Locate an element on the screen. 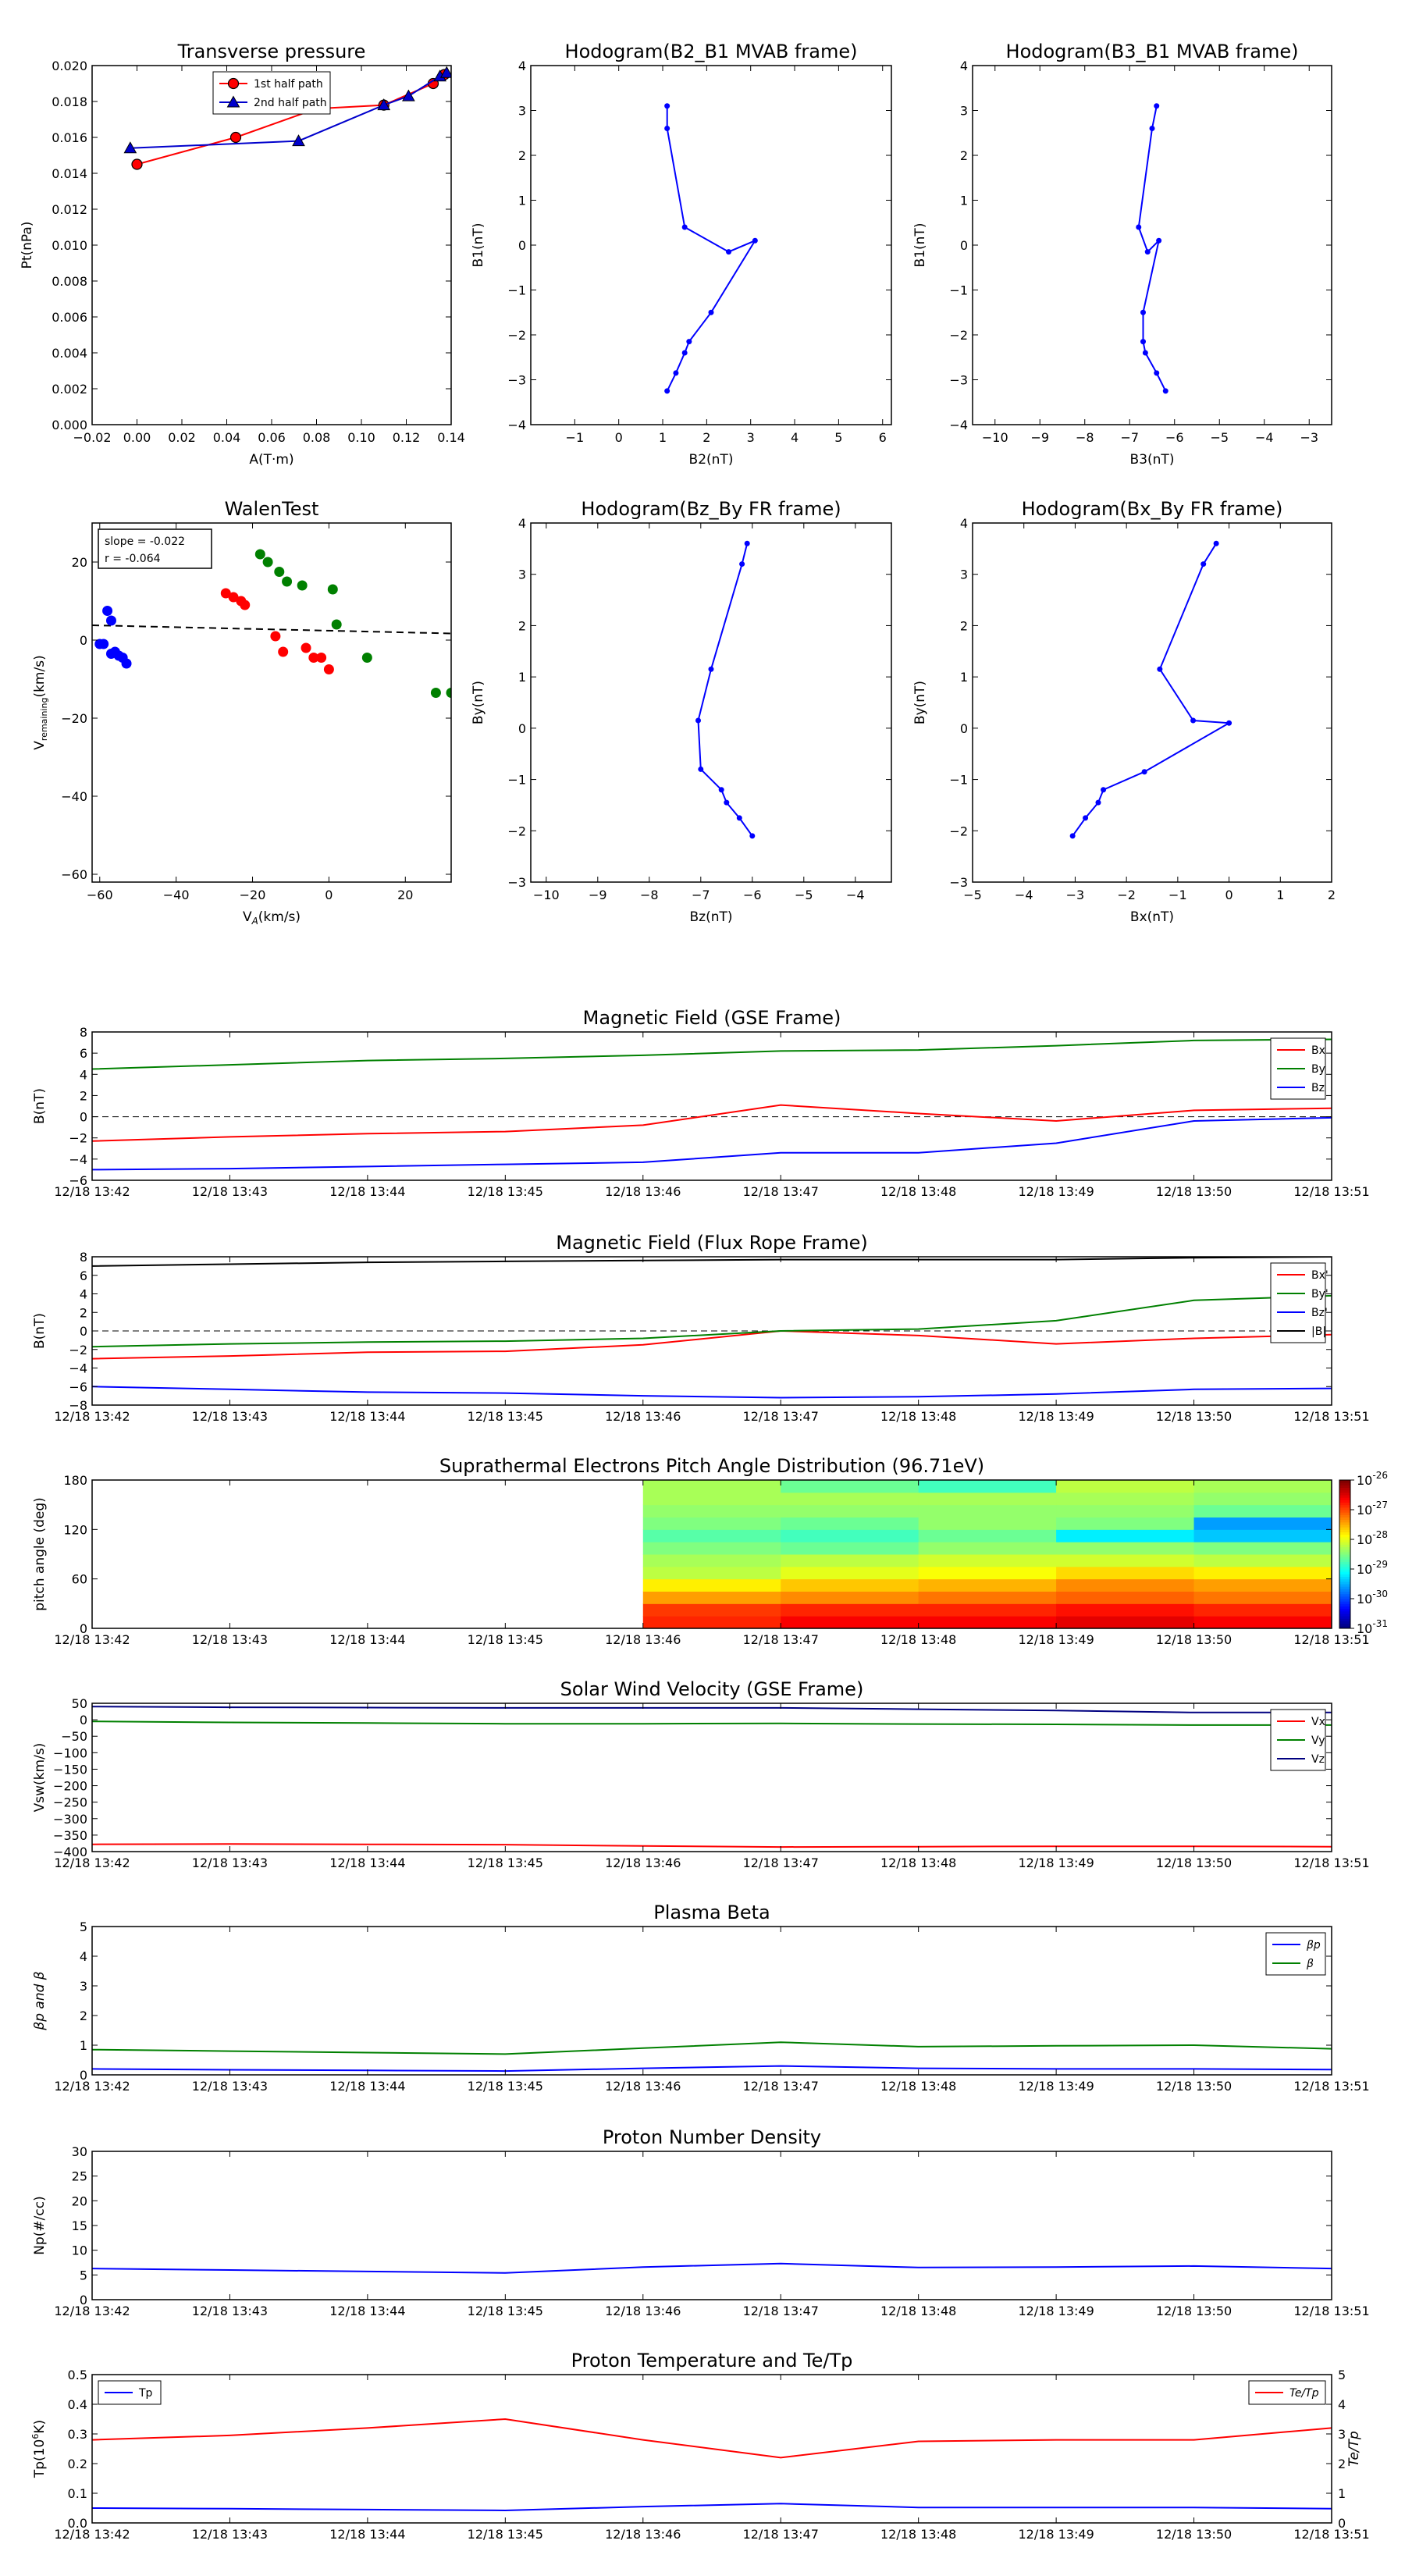 The image size is (1405, 2576). y-tick-label: 0.3 is located at coordinates (77, 2434).